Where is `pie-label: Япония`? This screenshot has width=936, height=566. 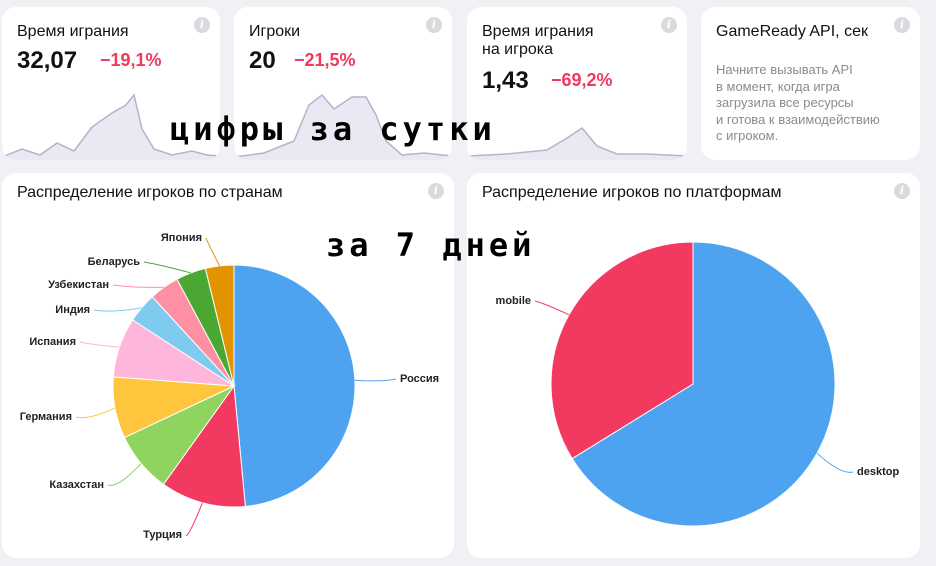
pie-label: Япония is located at coordinates (181, 238).